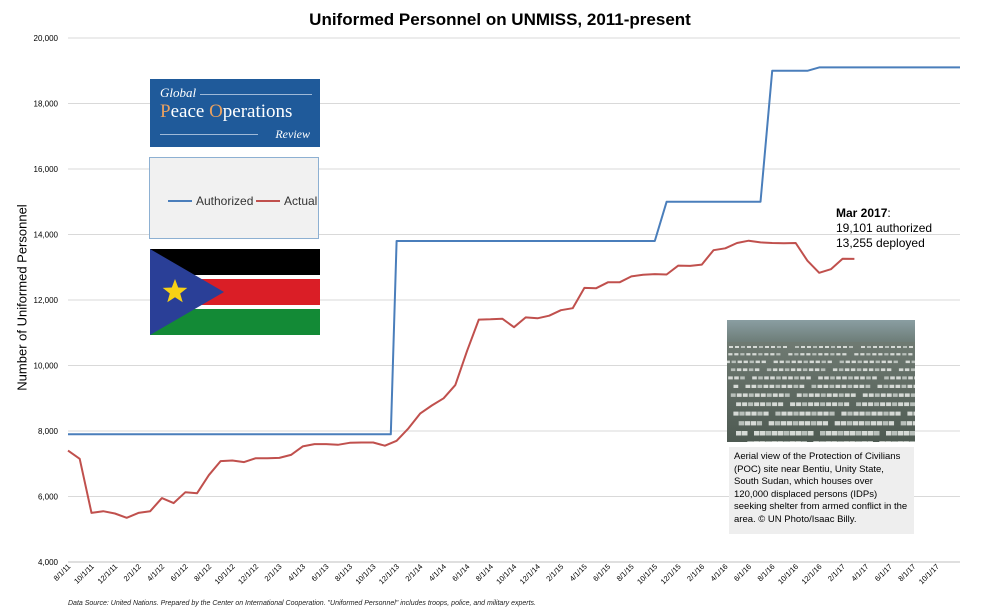 The image size is (1000, 614). What do you see at coordinates (48, 431) in the screenshot?
I see `y-tick-label: 8,000` at bounding box center [48, 431].